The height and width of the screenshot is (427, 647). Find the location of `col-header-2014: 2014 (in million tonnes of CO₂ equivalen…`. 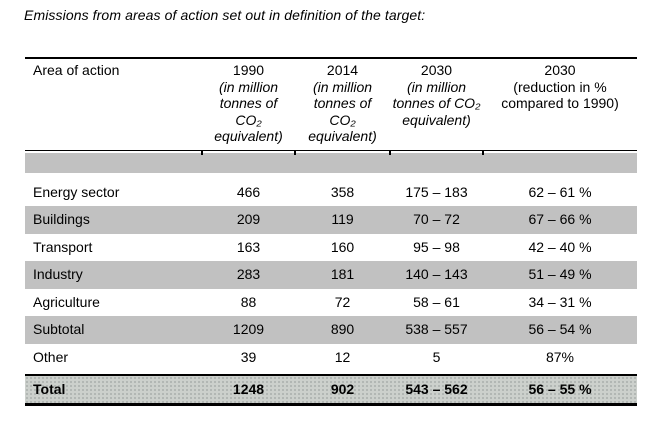

col-header-2014: 2014 (in million tonnes of CO₂ equivalen… is located at coordinates (342, 103).